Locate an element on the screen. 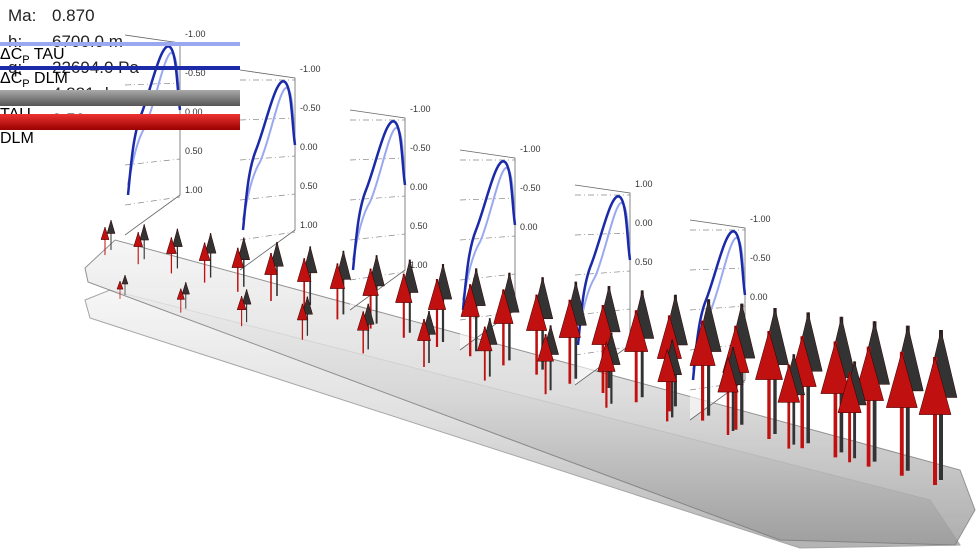 This screenshot has width=980, height=554. condition-row: h:6700.0 m is located at coordinates (65, 42).